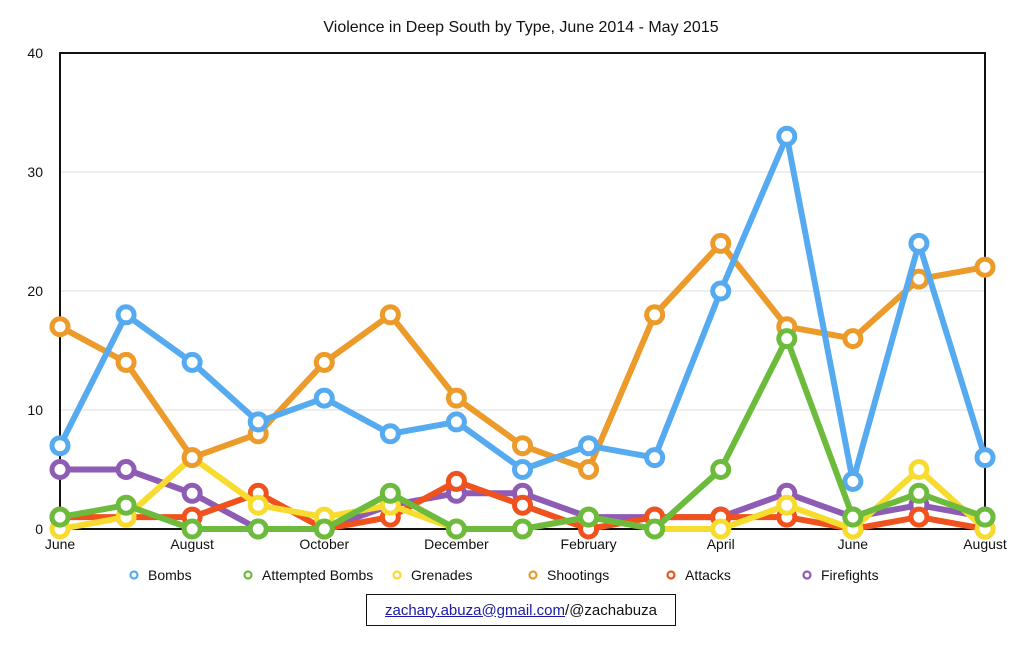 The width and height of the screenshot is (1024, 651). I want to click on x-tick-label: February, so click(589, 544).